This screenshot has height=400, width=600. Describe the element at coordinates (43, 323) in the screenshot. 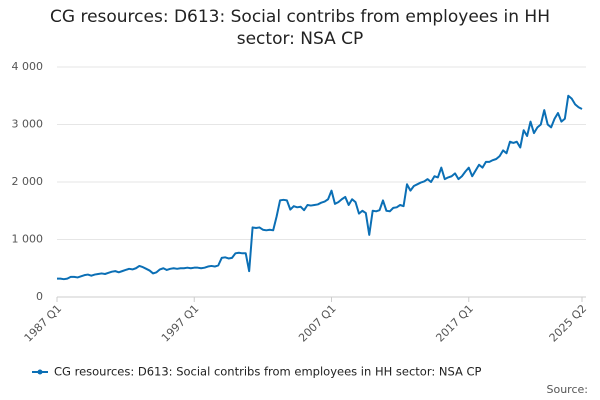

I see `x-tick-label: 1987 Q1` at that location.